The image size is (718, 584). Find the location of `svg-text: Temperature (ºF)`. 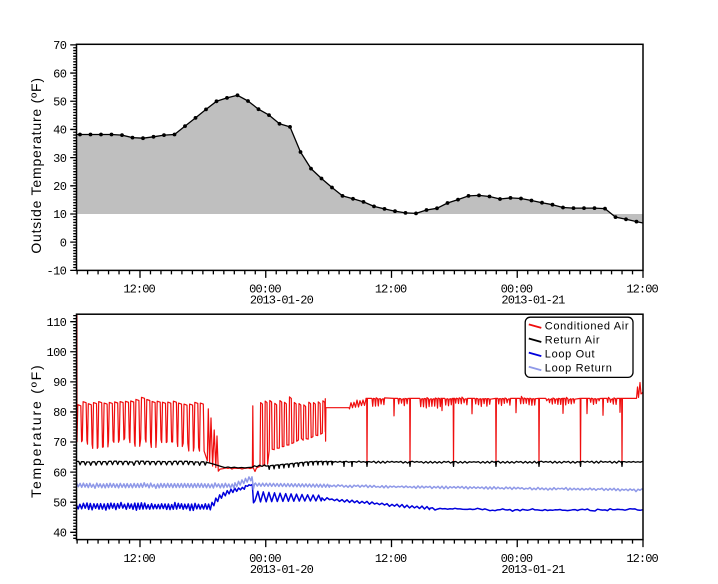

svg-text: Temperature (ºF) is located at coordinates (36, 431).